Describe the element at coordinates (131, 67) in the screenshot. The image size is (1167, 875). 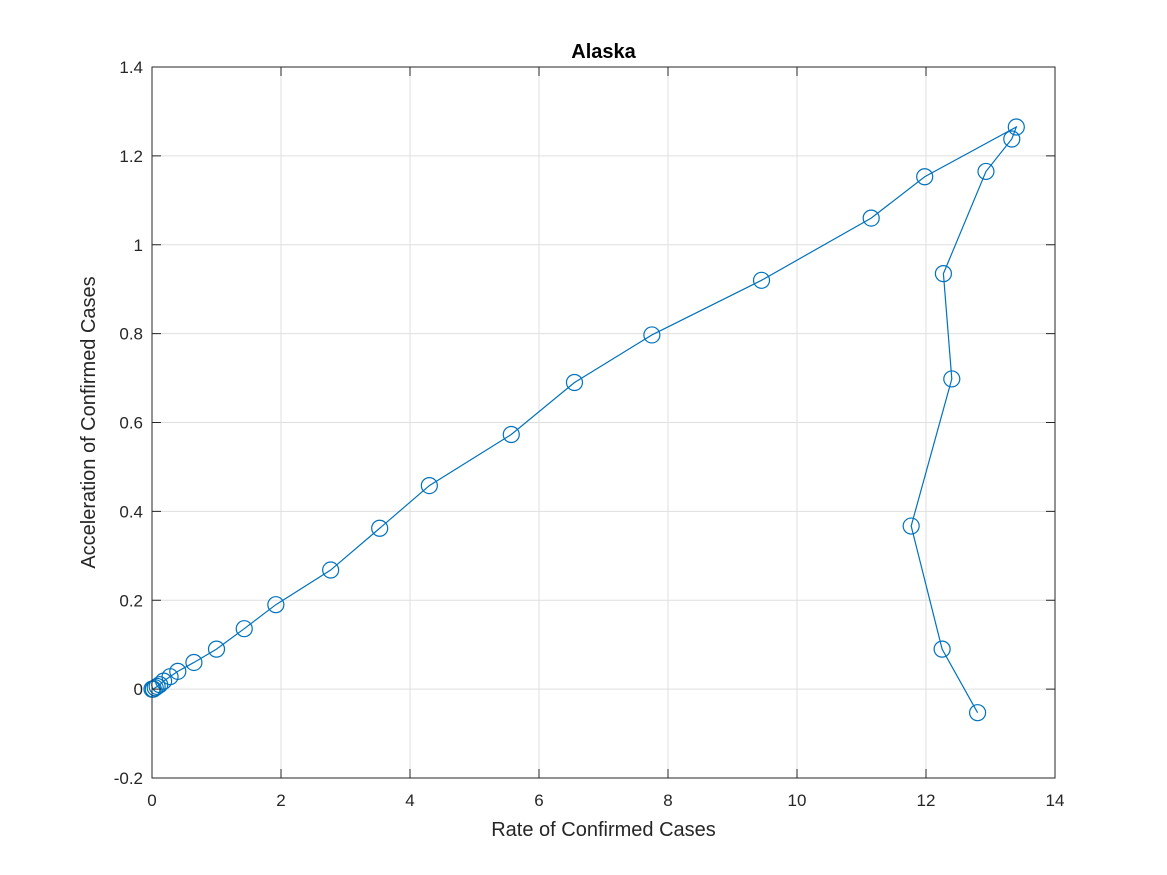
I see `y-tick-label: 1.4` at that location.